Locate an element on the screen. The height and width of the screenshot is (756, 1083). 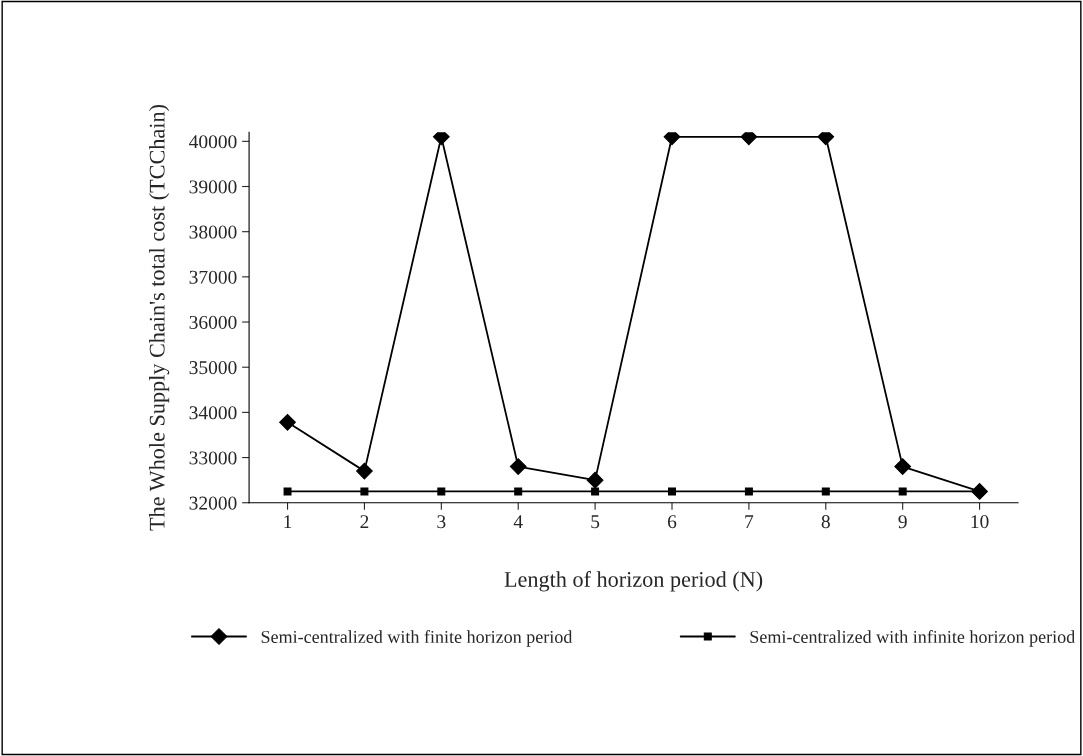
legend-label: Semi-centralized with infinite horizon period is located at coordinates (912, 638).